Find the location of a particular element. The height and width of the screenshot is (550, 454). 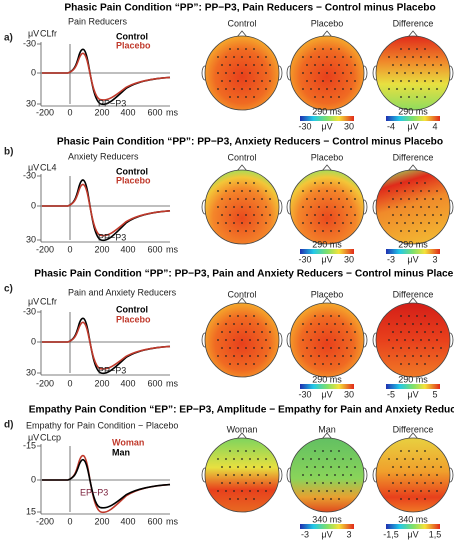

x-tick-label: 400 is located at coordinates (127, 383).